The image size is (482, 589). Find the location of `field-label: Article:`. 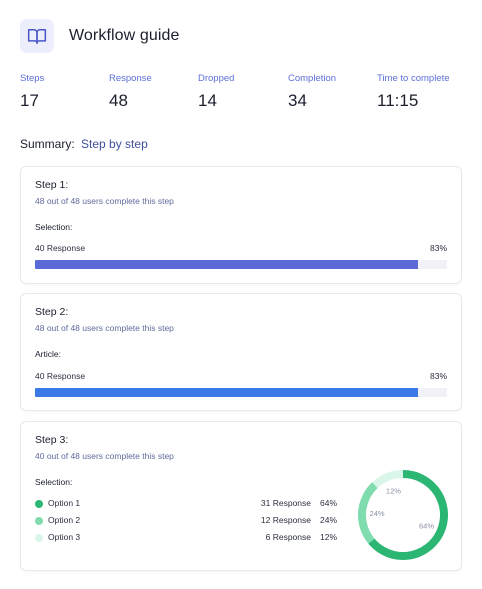

field-label: Article: is located at coordinates (48, 354).